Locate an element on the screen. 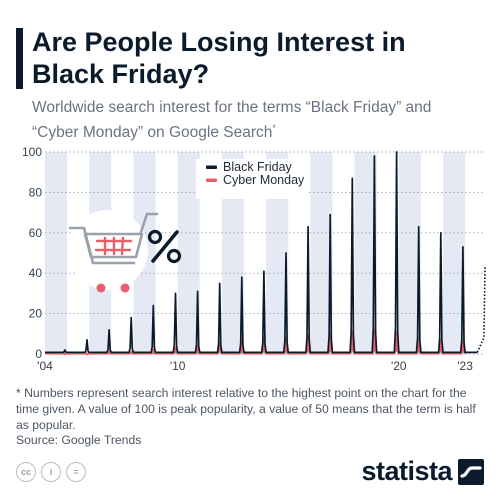 The image size is (500, 500). statista-brand: statista is located at coordinates (422, 471).